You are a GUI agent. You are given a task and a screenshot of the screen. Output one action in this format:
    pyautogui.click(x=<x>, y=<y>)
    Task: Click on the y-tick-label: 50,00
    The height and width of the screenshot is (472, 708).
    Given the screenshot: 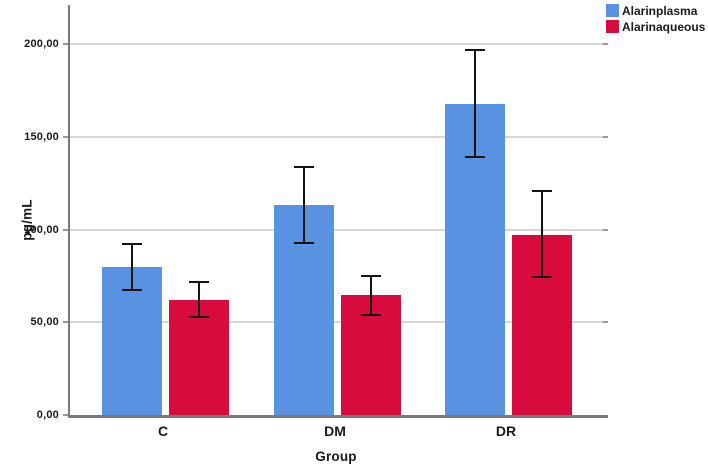 What is the action you would take?
    pyautogui.click(x=44, y=322)
    